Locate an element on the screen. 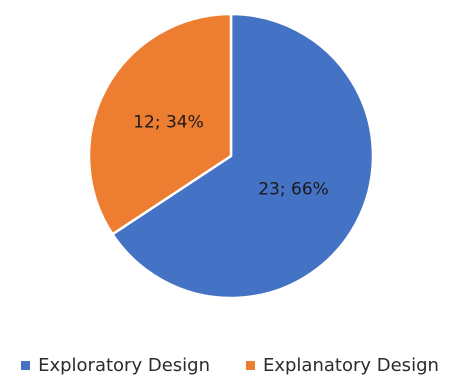 The width and height of the screenshot is (460, 381). data-label-exploratory-design: 23; 66% is located at coordinates (293, 190).